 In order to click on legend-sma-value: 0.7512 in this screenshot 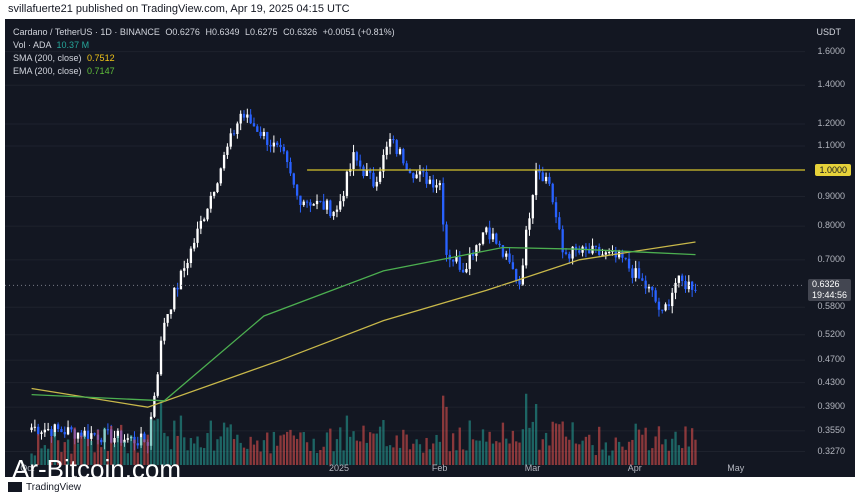, I will do `click(101, 58)`.